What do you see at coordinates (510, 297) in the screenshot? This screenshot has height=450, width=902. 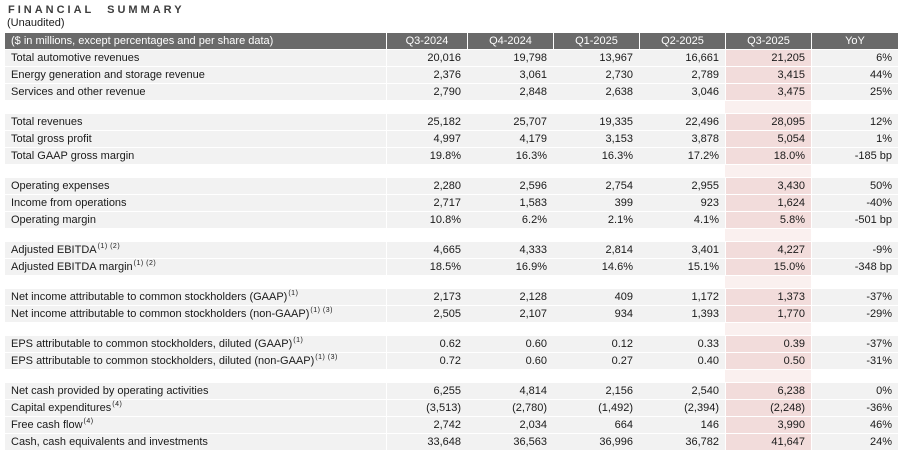 I see `value-cell: 2,128` at bounding box center [510, 297].